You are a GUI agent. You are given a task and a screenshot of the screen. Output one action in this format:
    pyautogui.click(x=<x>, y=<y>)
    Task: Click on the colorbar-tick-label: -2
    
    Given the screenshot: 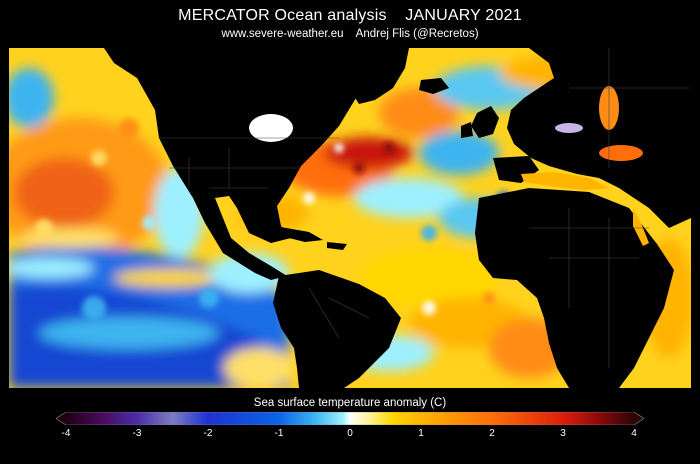 What is the action you would take?
    pyautogui.click(x=208, y=433)
    